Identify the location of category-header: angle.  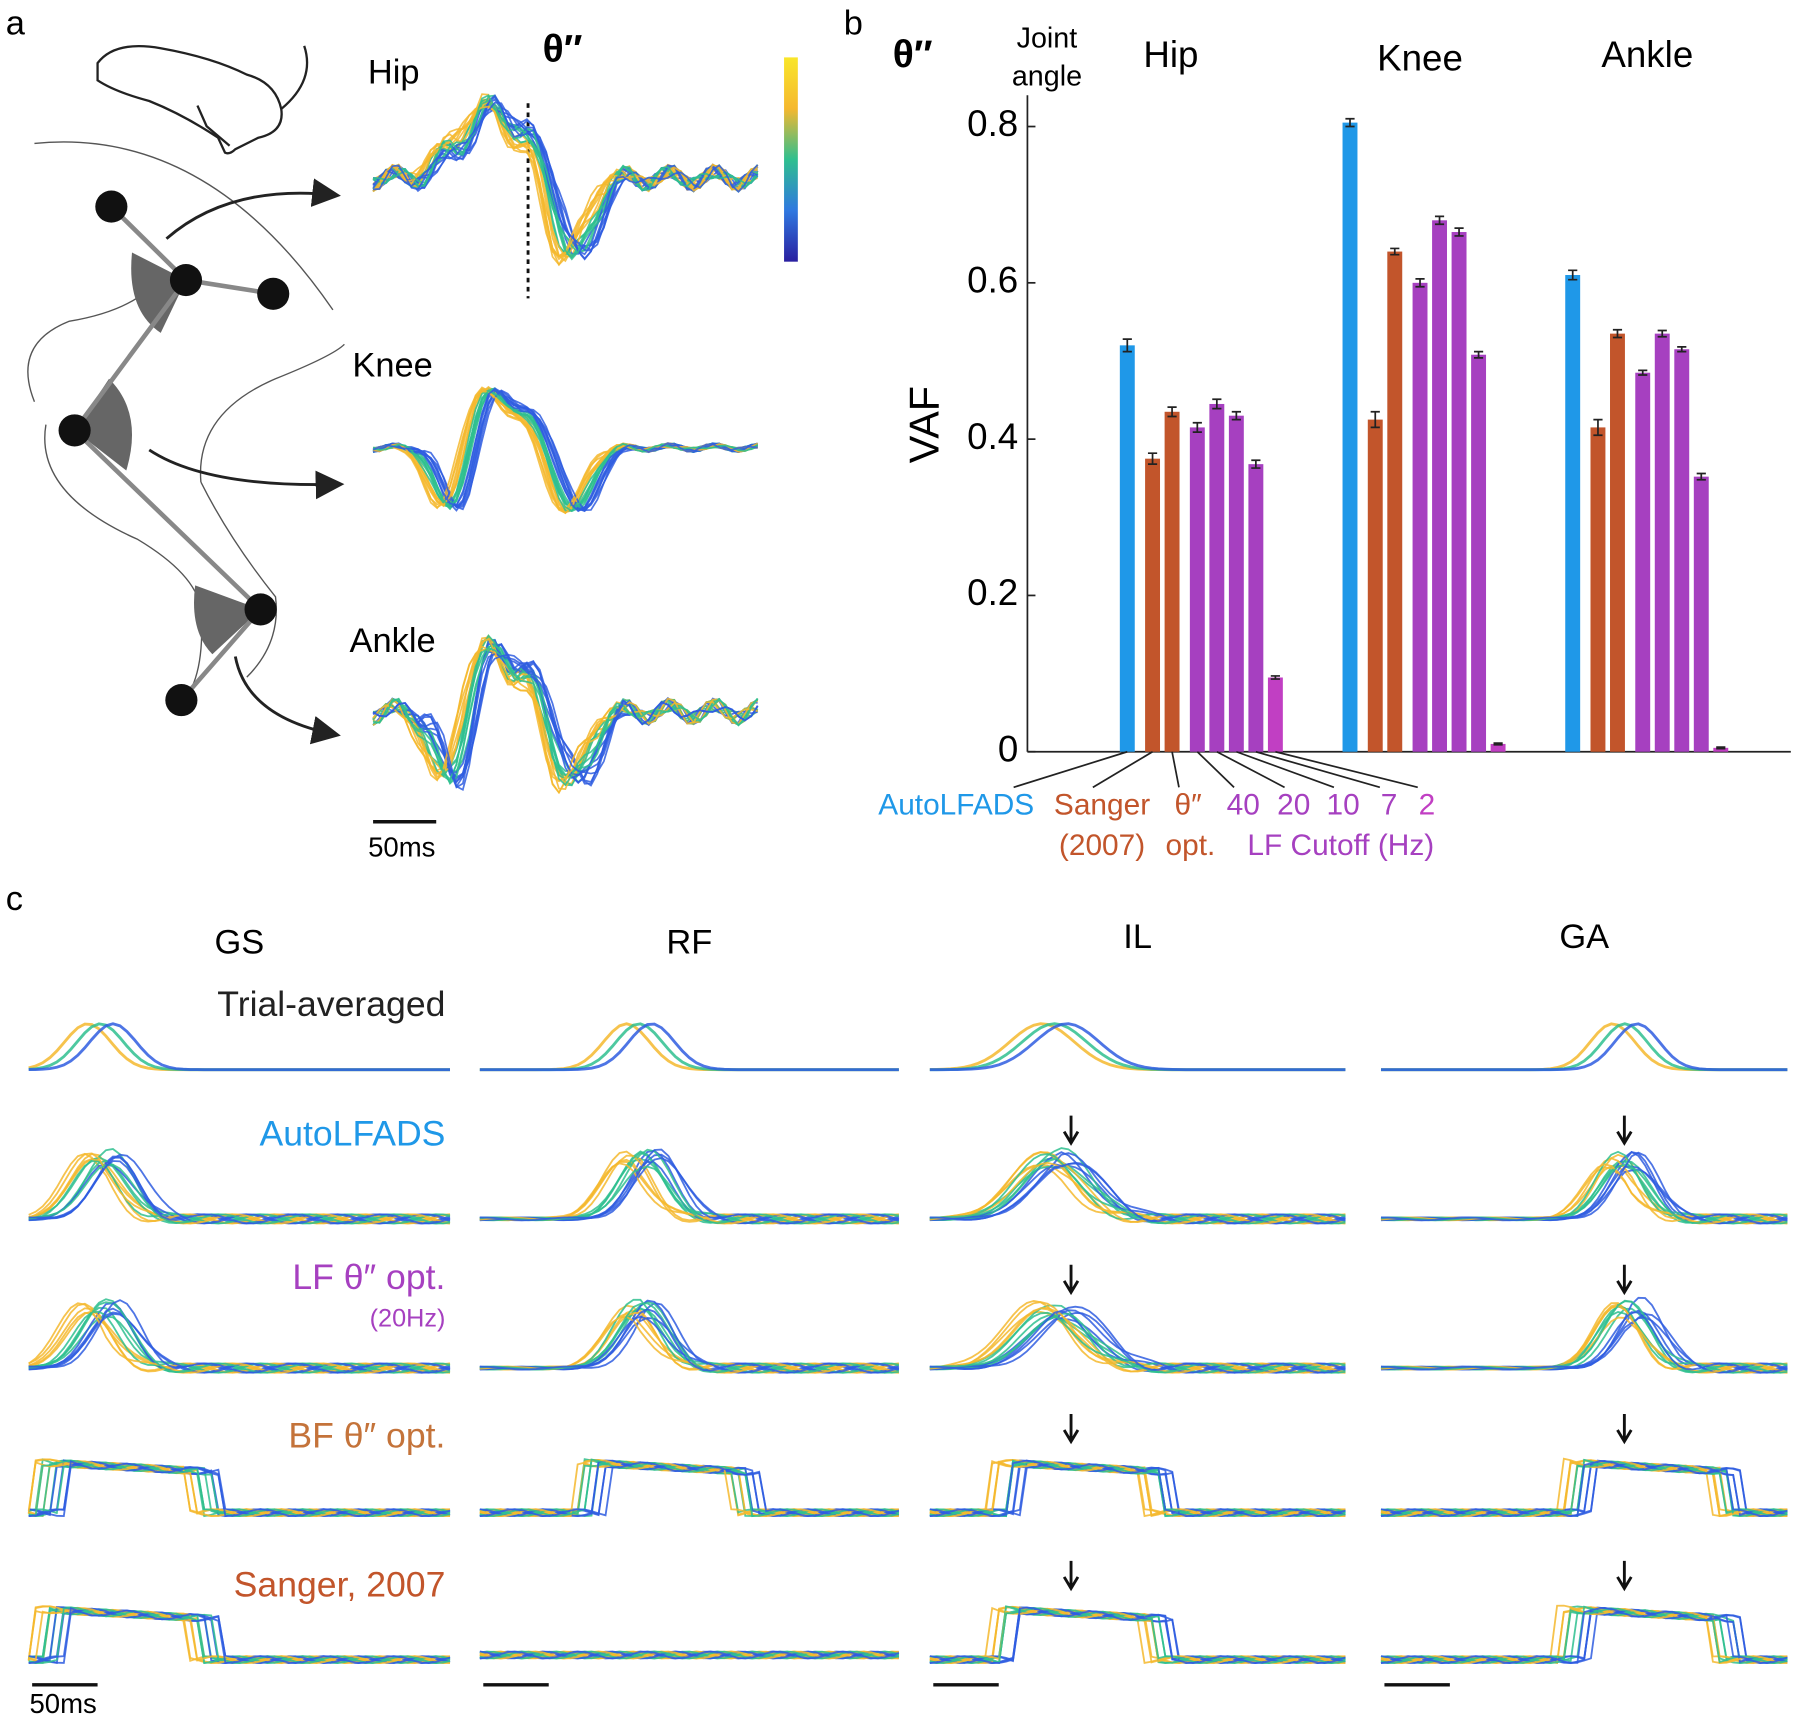
(1047, 77).